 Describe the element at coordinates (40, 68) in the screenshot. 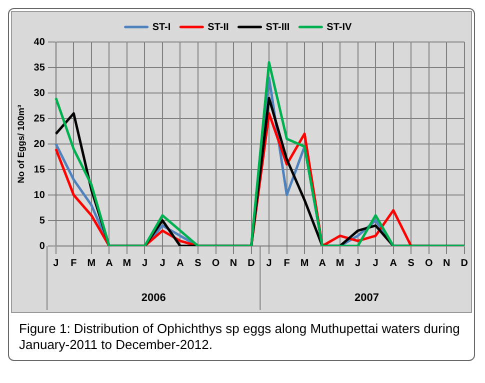

I see `y-tick-label: 35` at that location.